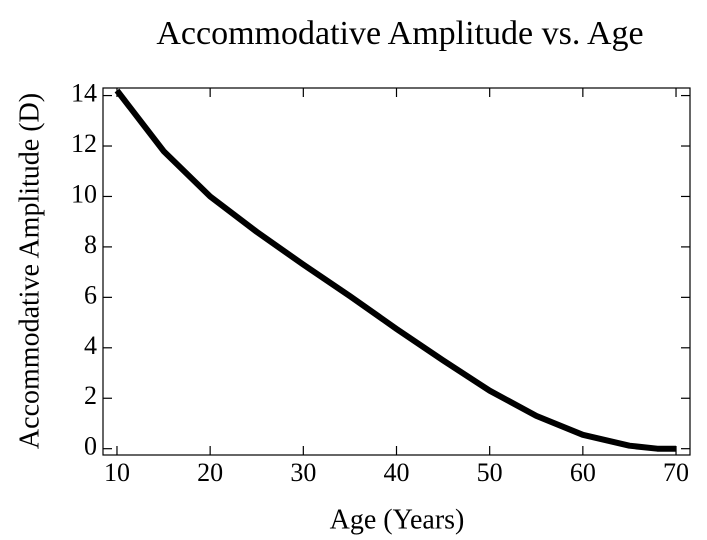  Describe the element at coordinates (29, 271) in the screenshot. I see `y-axis-label: Accommodative Amplitude (D)` at that location.